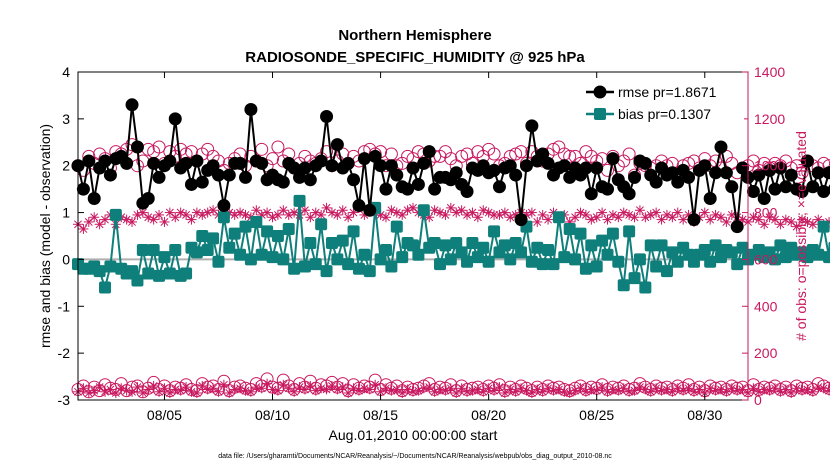 This screenshot has height=470, width=830. Describe the element at coordinates (704, 415) in the screenshot. I see `x-tick-label: 08/30` at that location.